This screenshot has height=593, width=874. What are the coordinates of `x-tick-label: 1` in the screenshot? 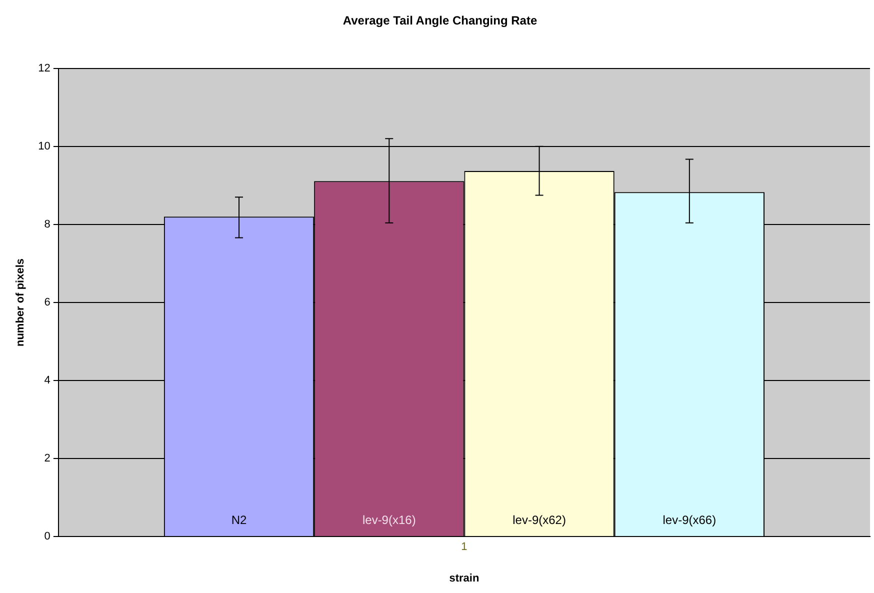 It's located at (464, 547).